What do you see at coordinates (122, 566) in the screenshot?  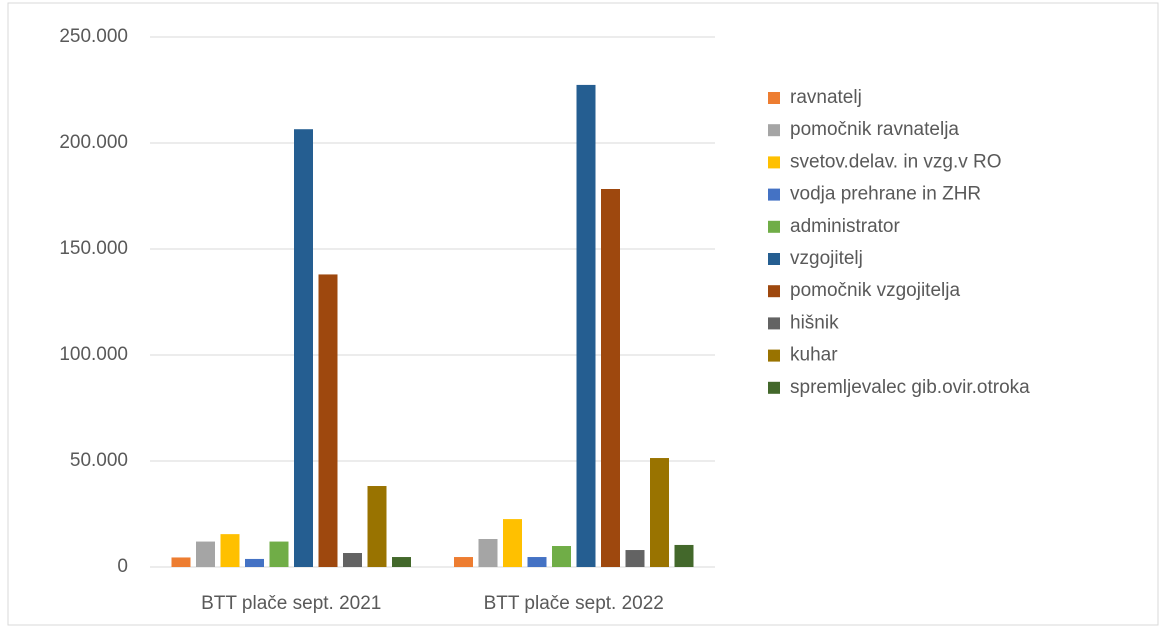 I see `y-tick-label: 0` at bounding box center [122, 566].